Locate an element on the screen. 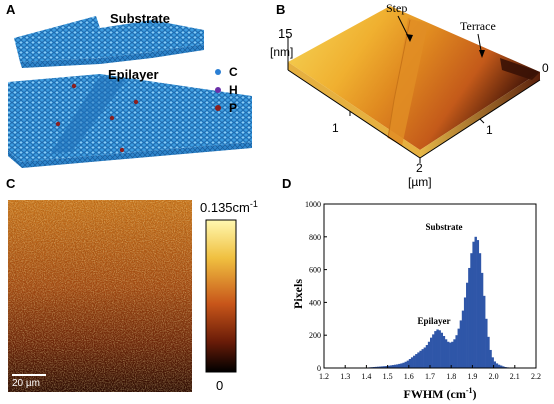 The image size is (554, 404). panel-b-label: B is located at coordinates (280, 9).